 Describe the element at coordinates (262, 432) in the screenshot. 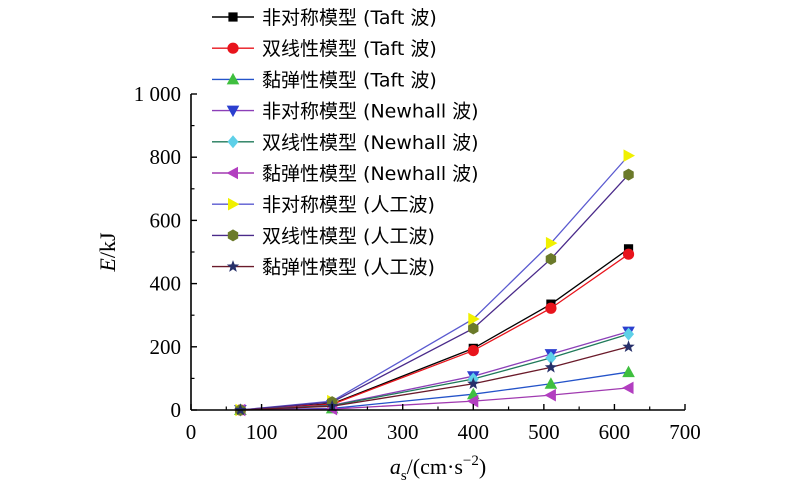

I see `x-tick-label: 100` at that location.